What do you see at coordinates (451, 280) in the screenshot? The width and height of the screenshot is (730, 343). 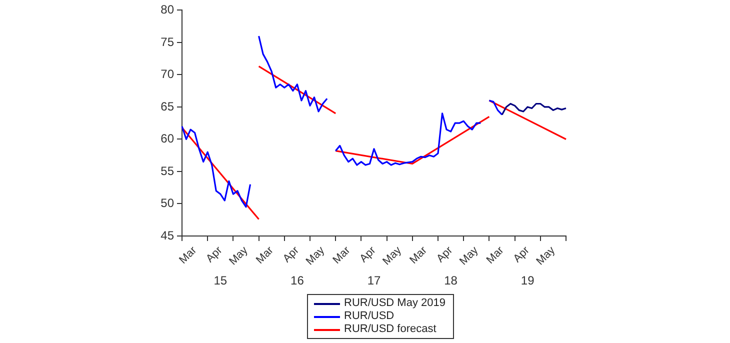 I see `text: 18` at bounding box center [451, 280].